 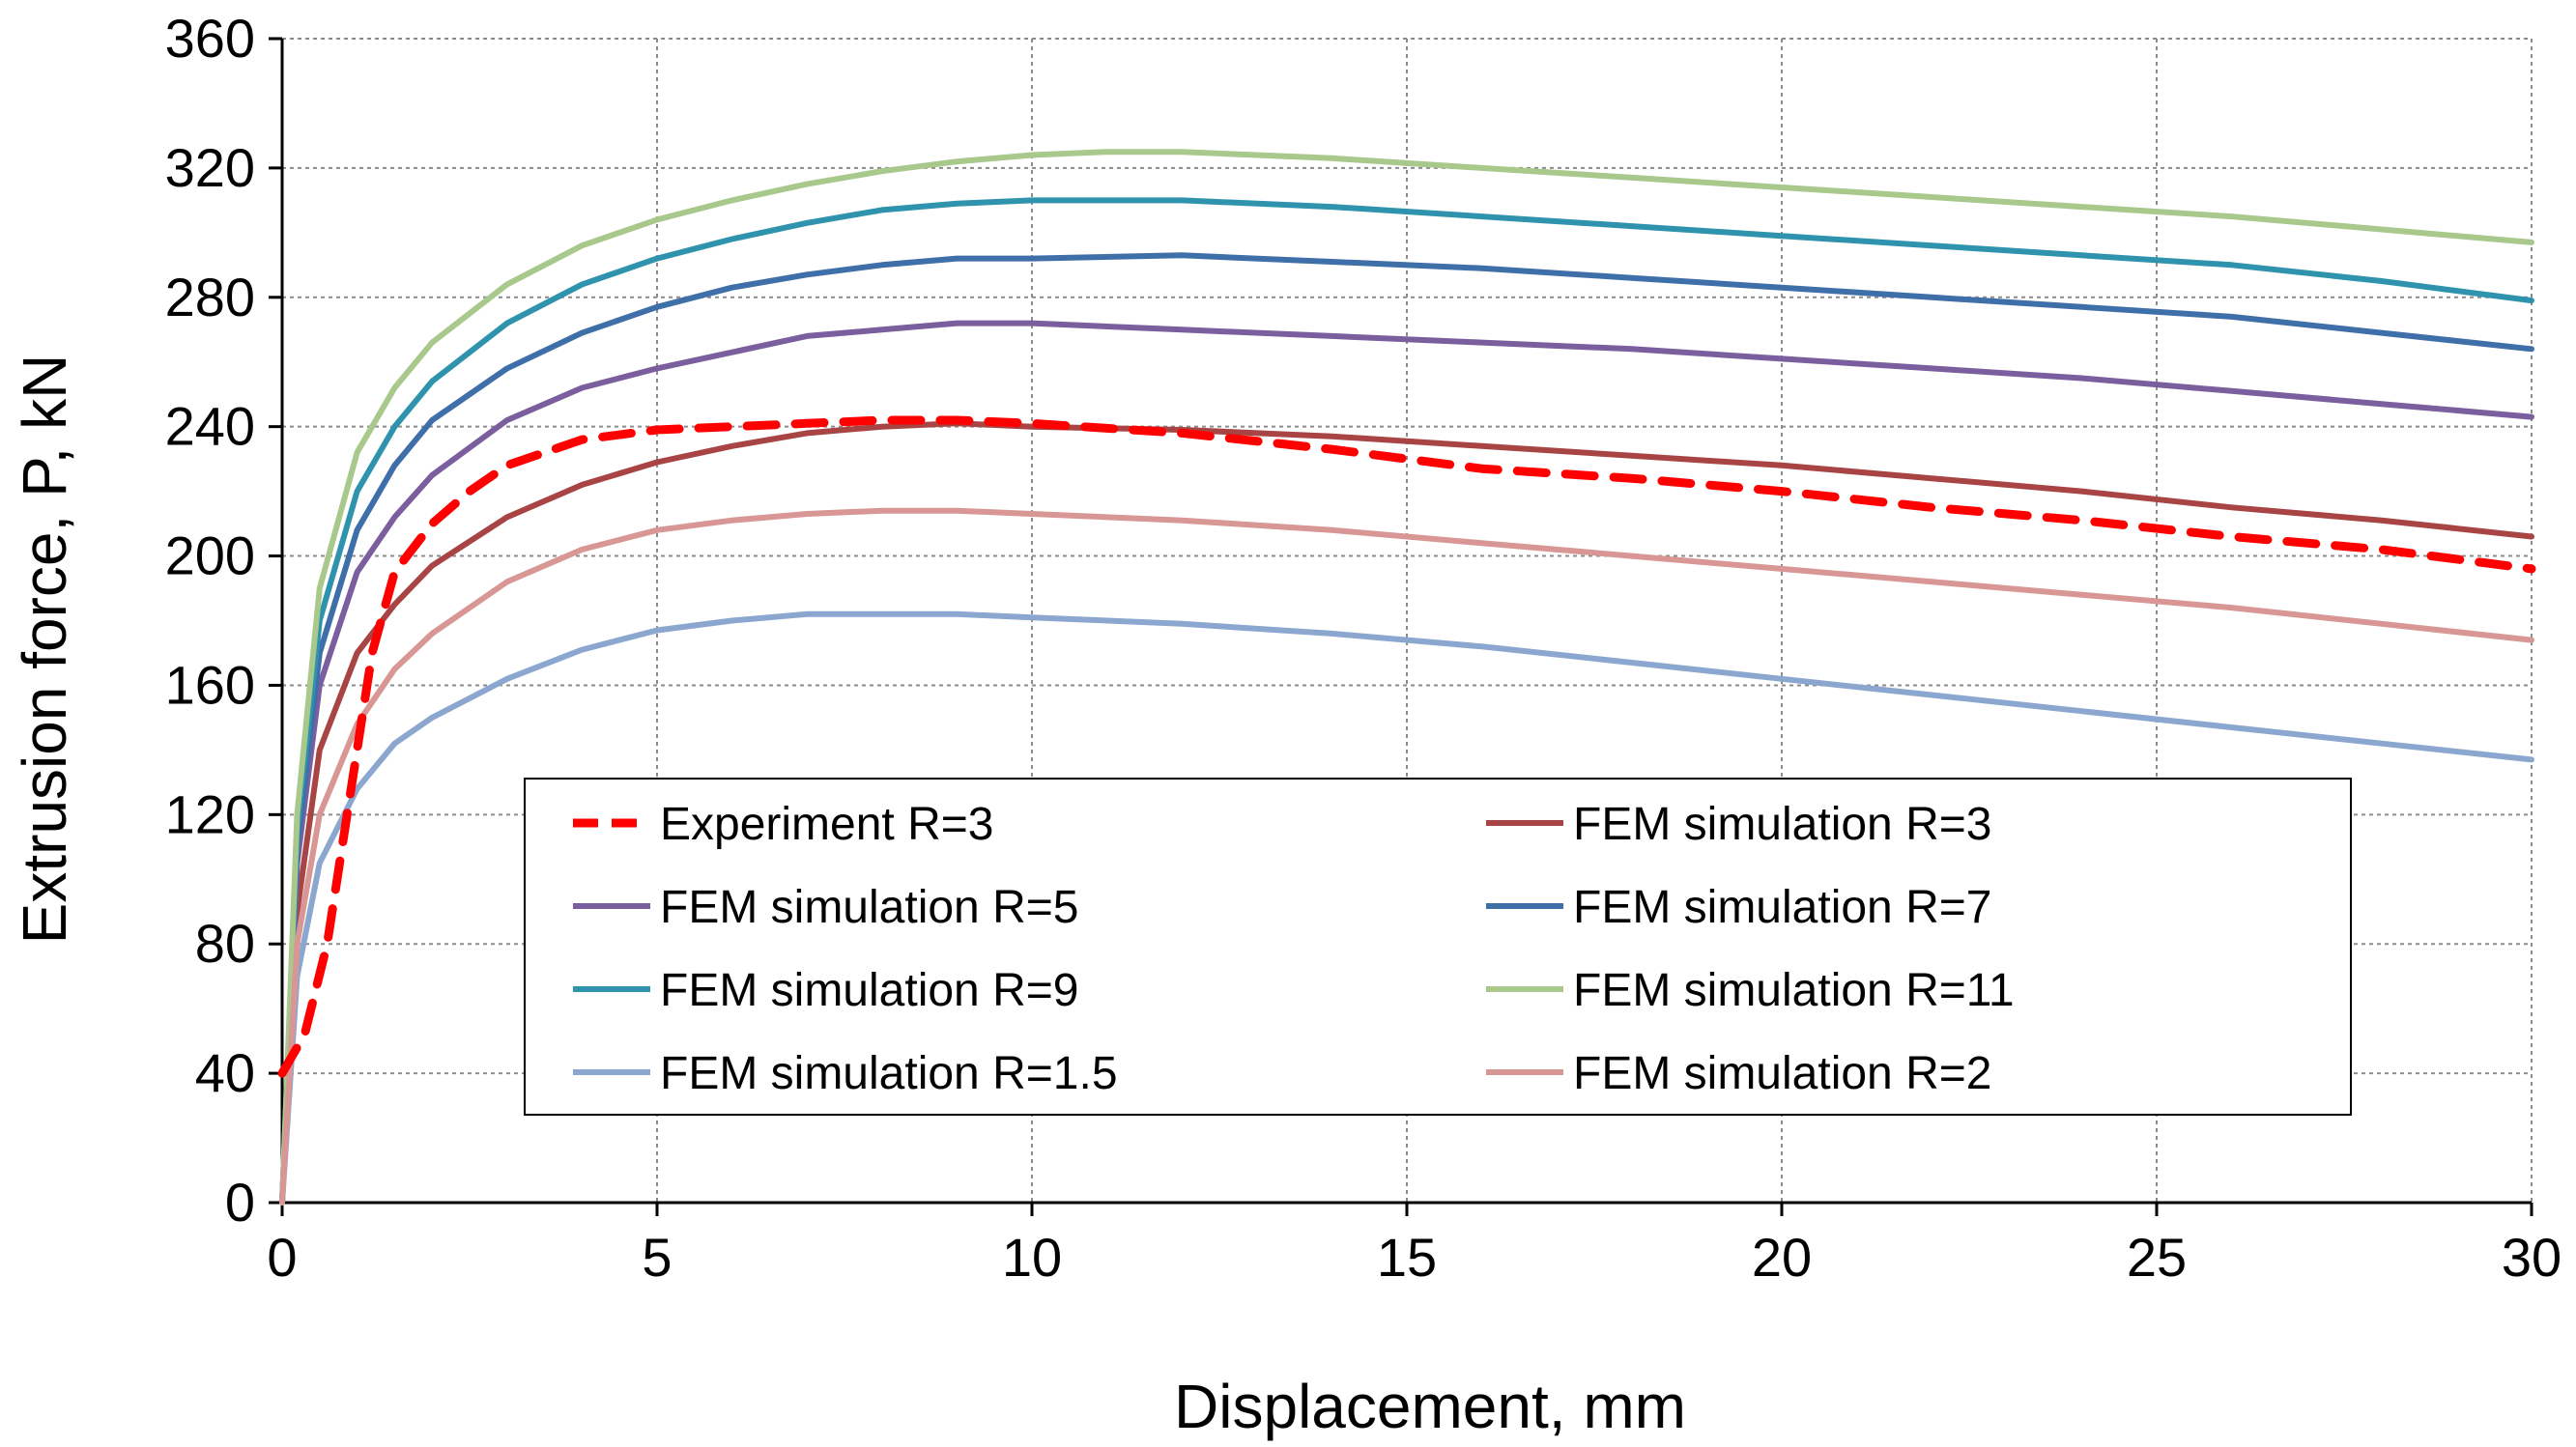 What do you see at coordinates (1407, 1258) in the screenshot?
I see `x-tick-label: 15` at bounding box center [1407, 1258].